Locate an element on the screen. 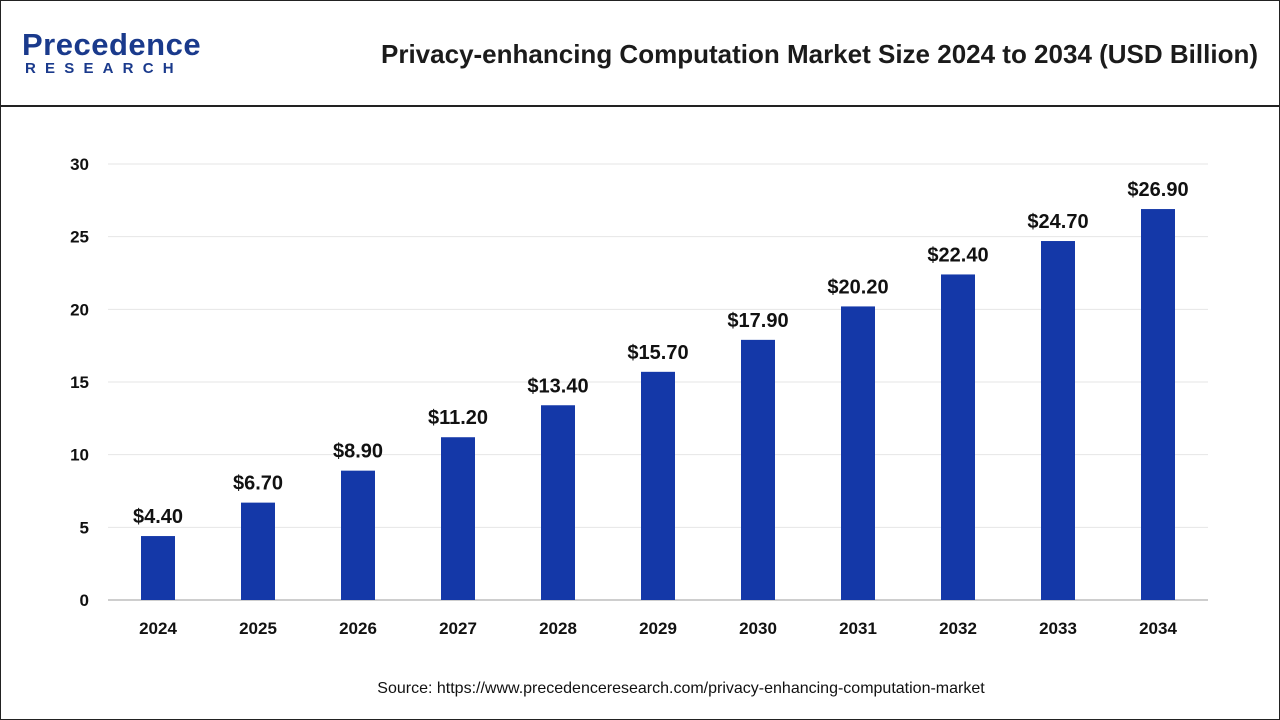  y-axis-ticks: 0 5 10 15 20 25 30 is located at coordinates (79, 382).